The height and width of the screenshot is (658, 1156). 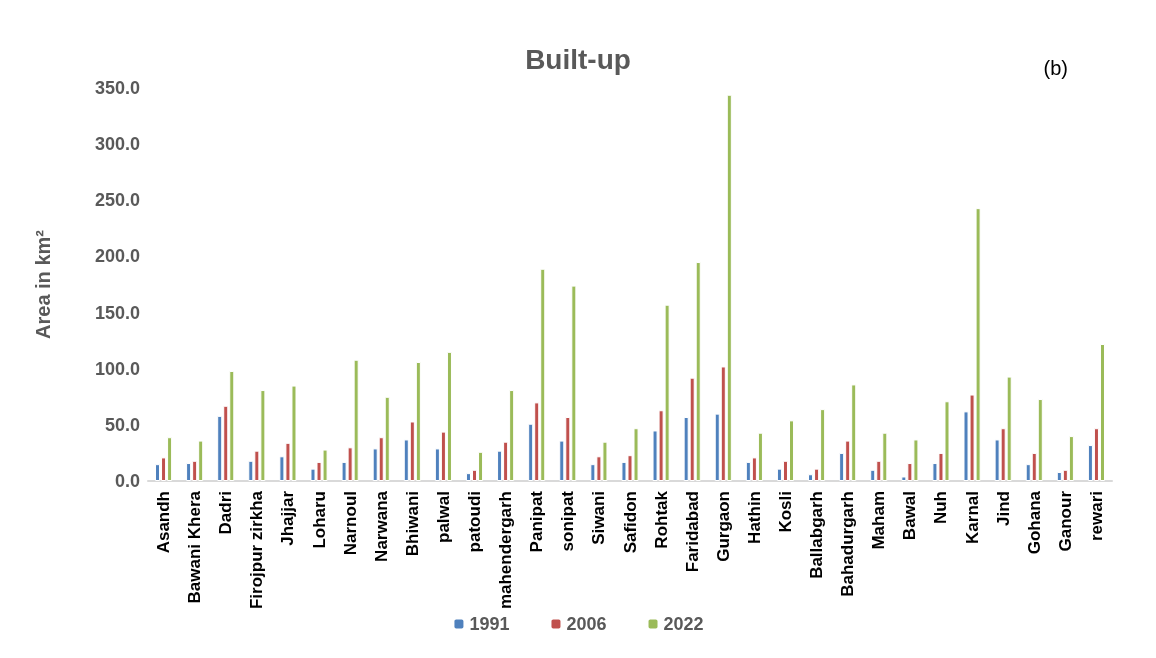 I want to click on x-tick-label: Panipat, so click(x=537, y=521).